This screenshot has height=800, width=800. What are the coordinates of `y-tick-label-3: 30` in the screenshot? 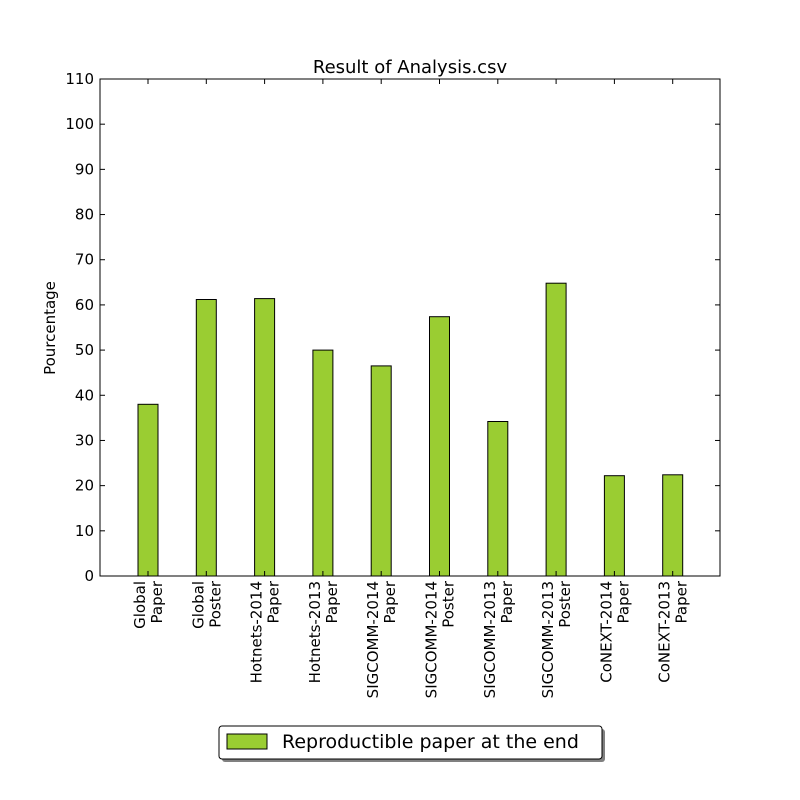 It's located at (84, 440).